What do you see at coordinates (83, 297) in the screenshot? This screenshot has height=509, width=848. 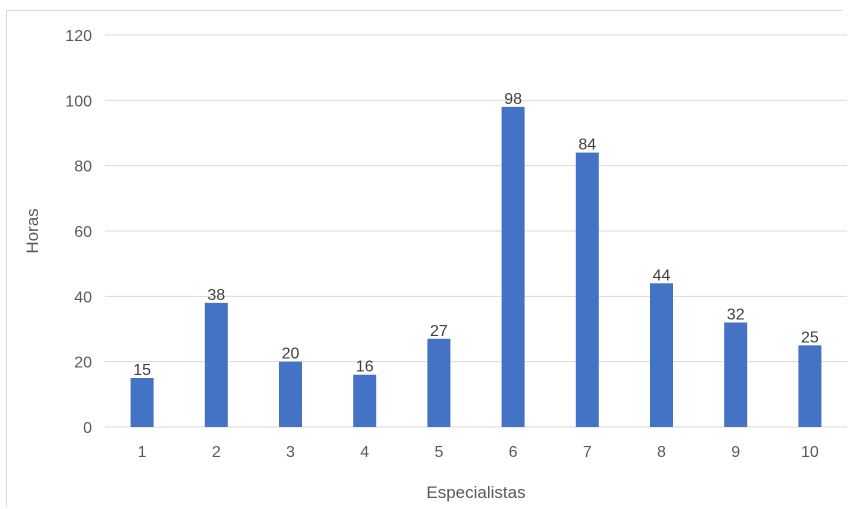 I see `y-tick-label: 40` at bounding box center [83, 297].